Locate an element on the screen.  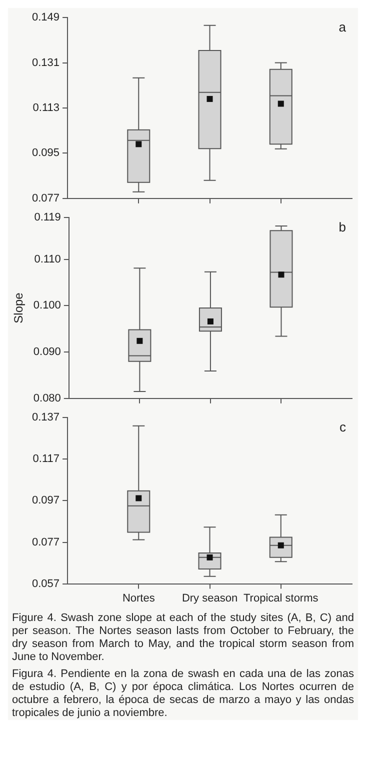
caption: Figure 4. Swash zone slope at each of the study sites (A, B, C) and per season. The Nortes season lasts from October to February, the dry season from March to May, and the tropical storm season from June to November. is located at coordinates (183, 638).